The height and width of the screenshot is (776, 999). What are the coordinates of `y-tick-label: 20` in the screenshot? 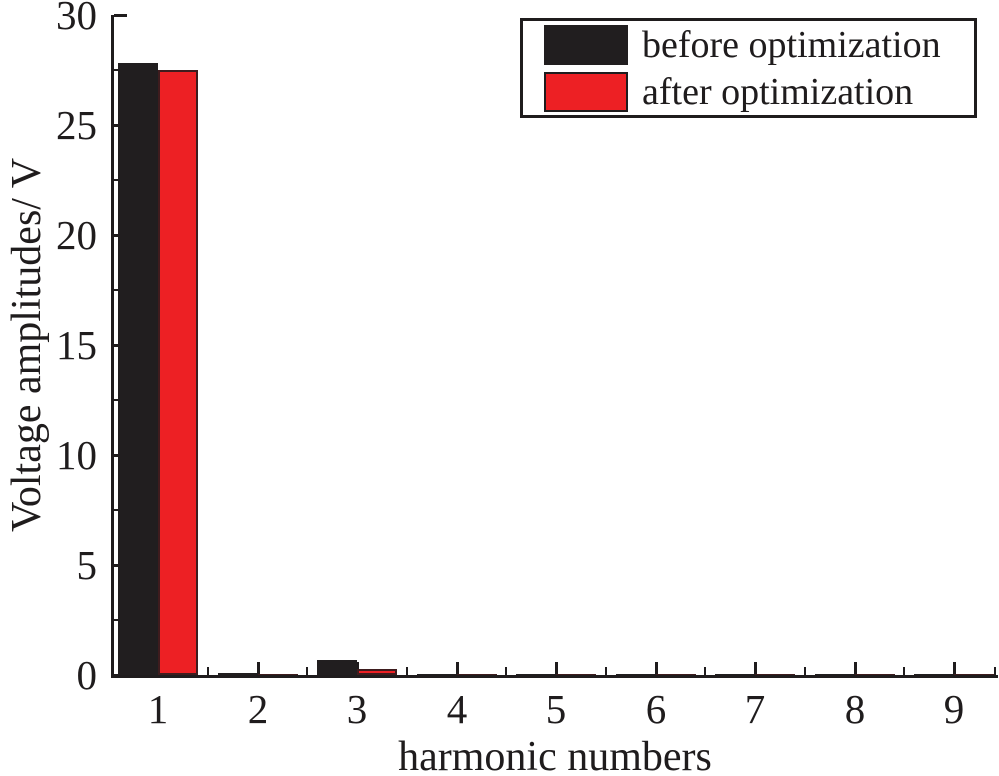 It's located at (76, 235).